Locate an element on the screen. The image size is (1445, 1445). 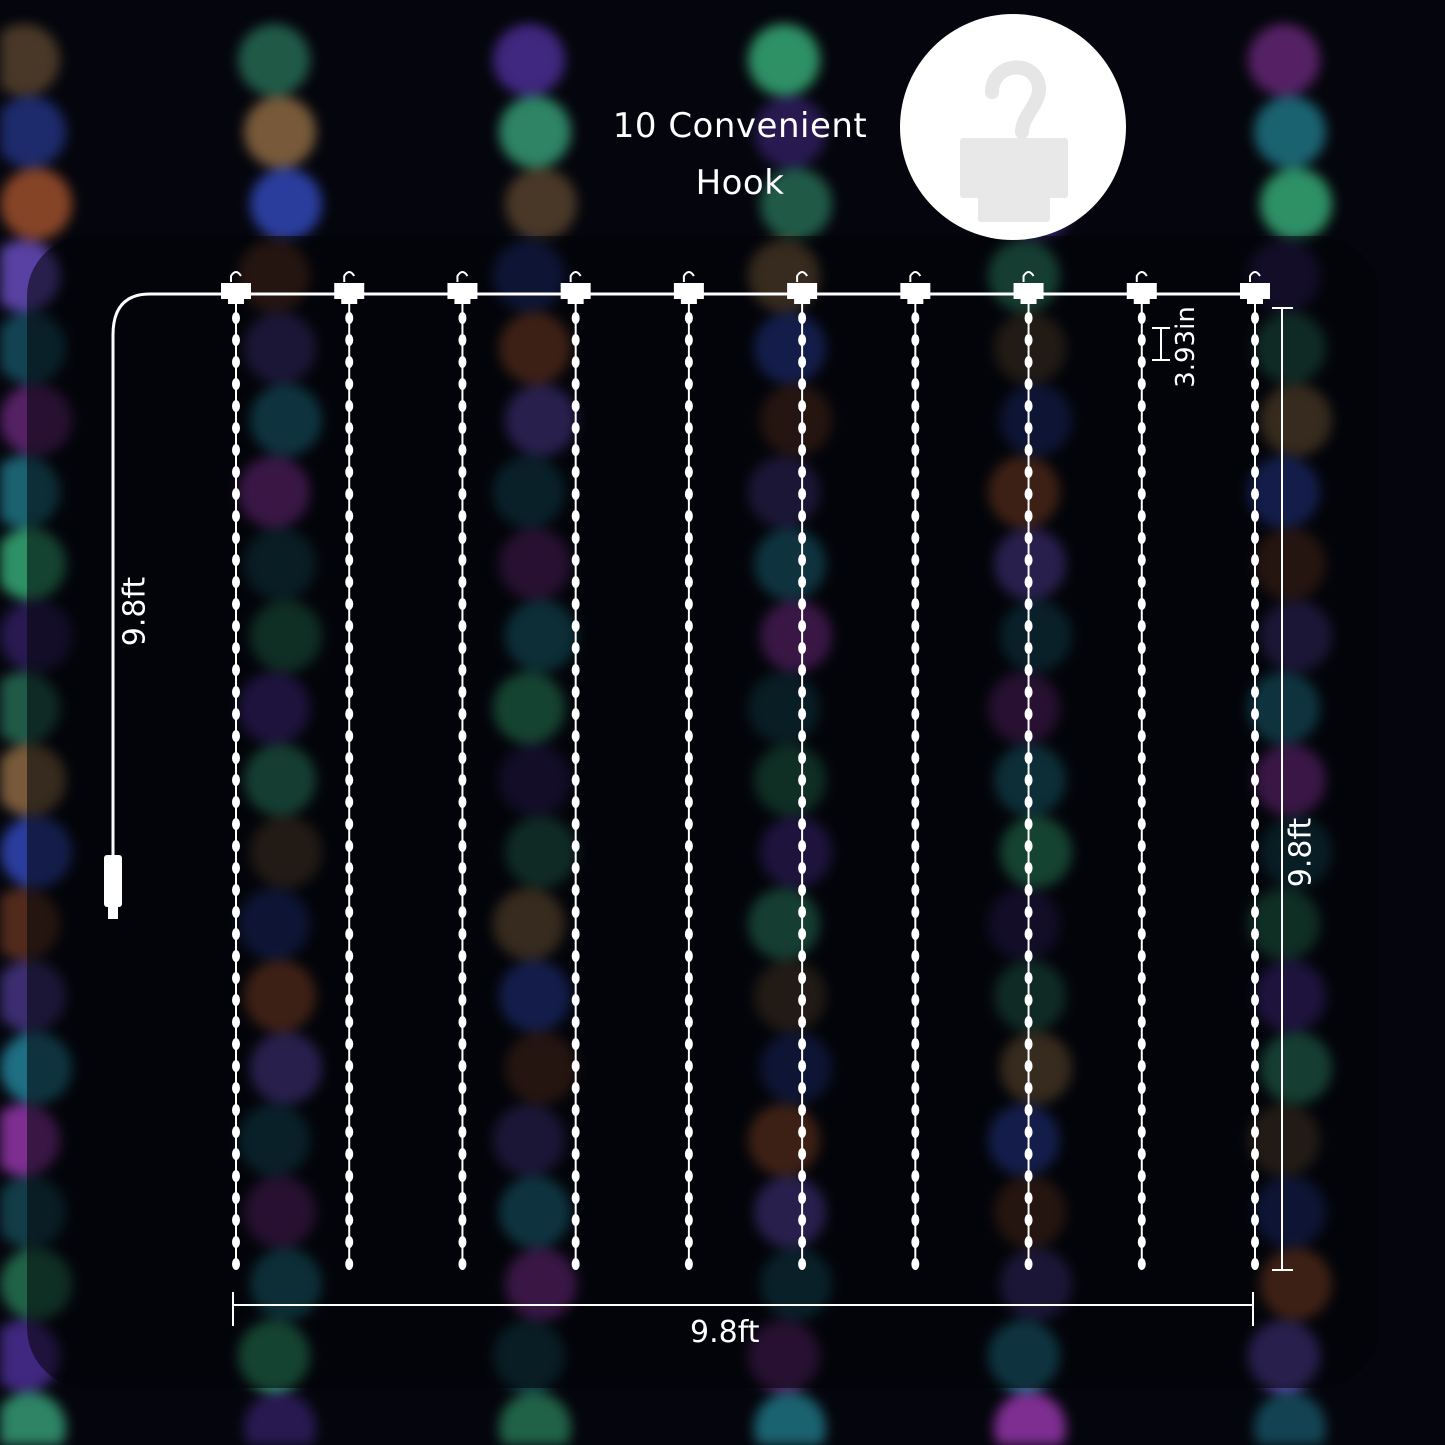
height-label: 9.8ft is located at coordinates (1301, 852).